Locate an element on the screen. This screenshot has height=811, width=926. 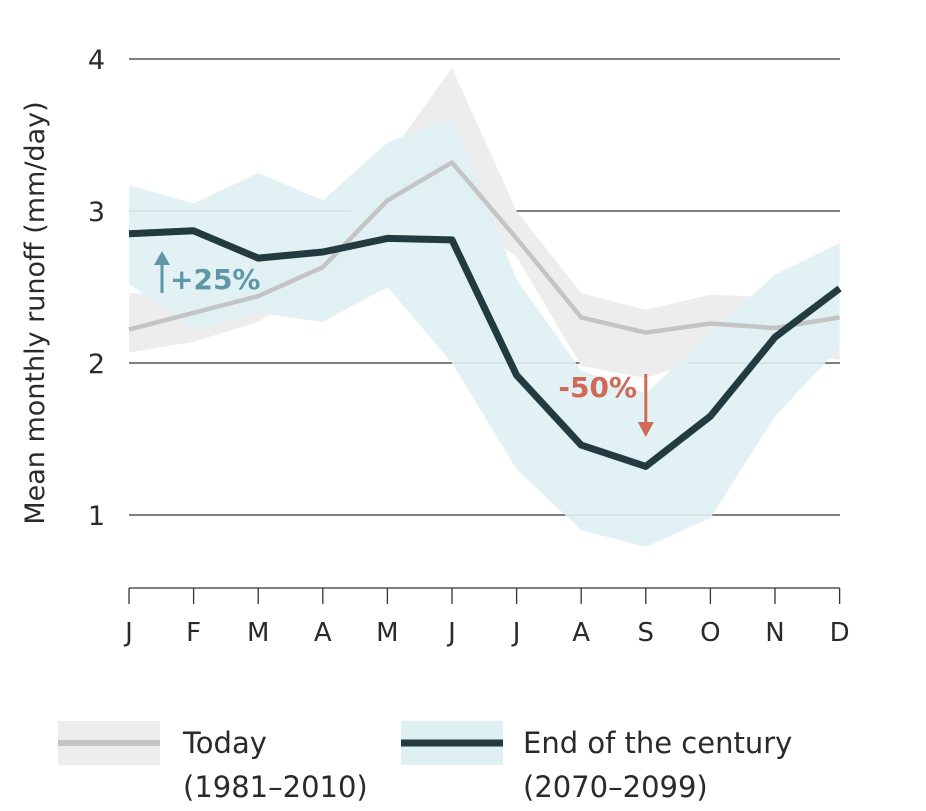
legend-period: (2070–2099) is located at coordinates (615, 787).